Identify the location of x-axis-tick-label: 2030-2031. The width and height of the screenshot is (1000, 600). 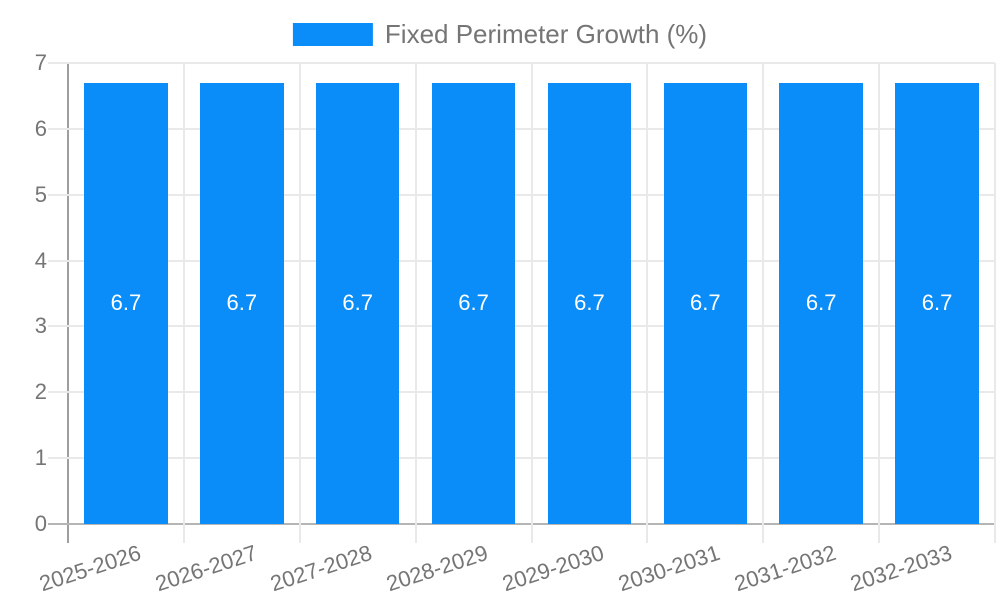
(669, 568).